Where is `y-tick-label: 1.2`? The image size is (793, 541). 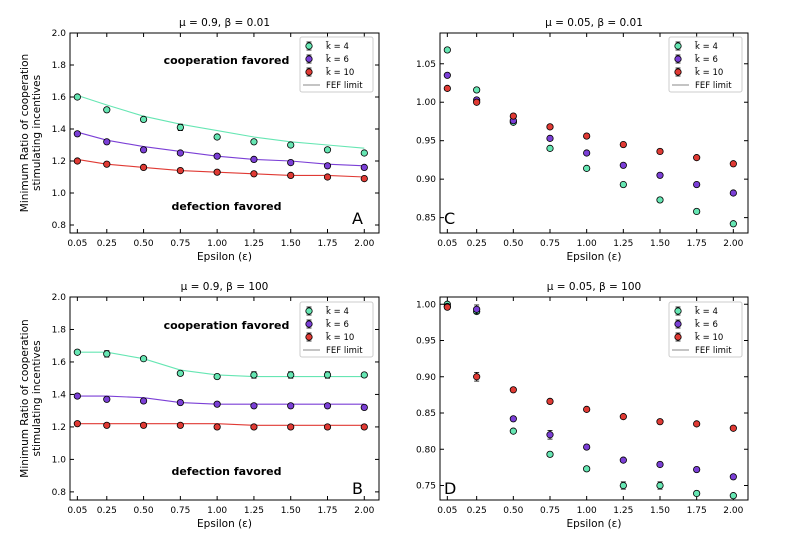 y-tick-label: 1.2 is located at coordinates (59, 428).